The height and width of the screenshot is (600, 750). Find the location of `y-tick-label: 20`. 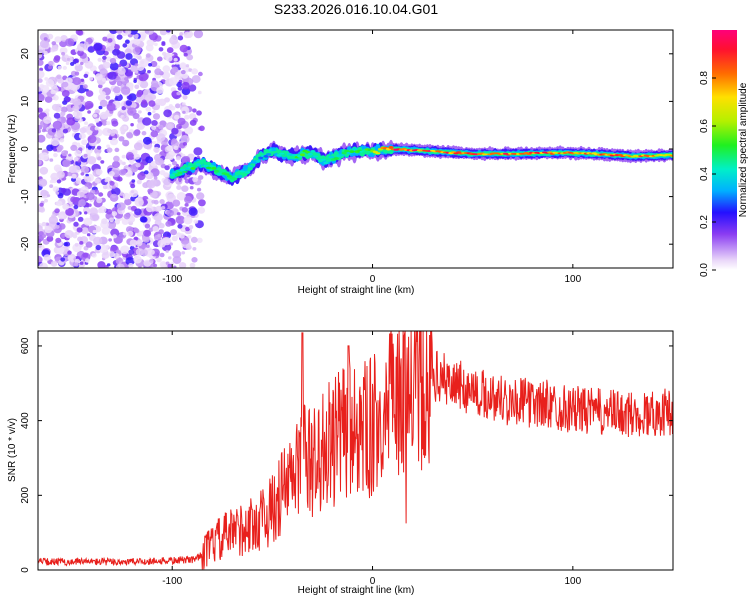

y-tick-label: 20 is located at coordinates (25, 54).